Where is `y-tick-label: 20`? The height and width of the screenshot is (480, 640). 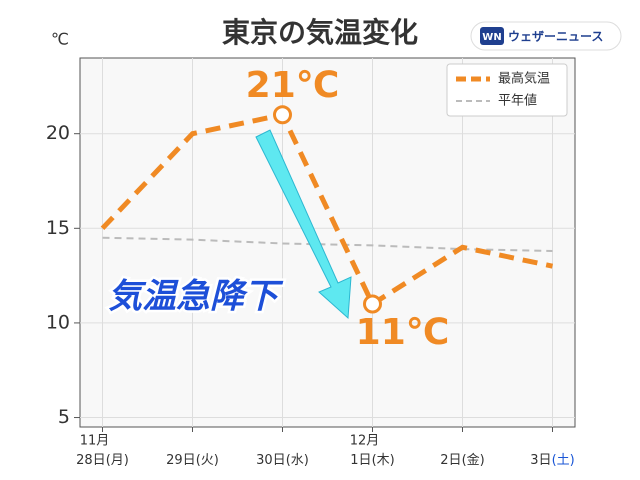
y-tick-label: 20 is located at coordinates (58, 133).